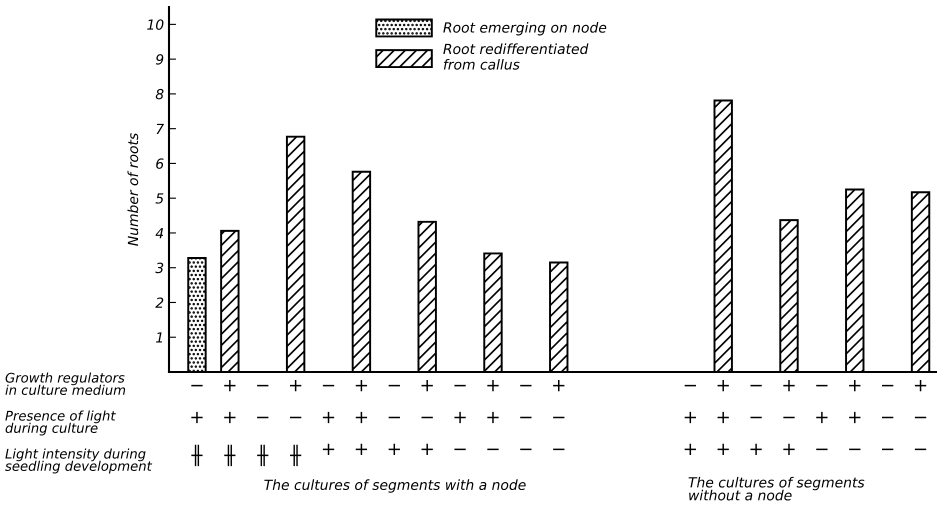 The height and width of the screenshot is (514, 937). I want to click on text: Light intensity during seedling development, so click(78, 461).